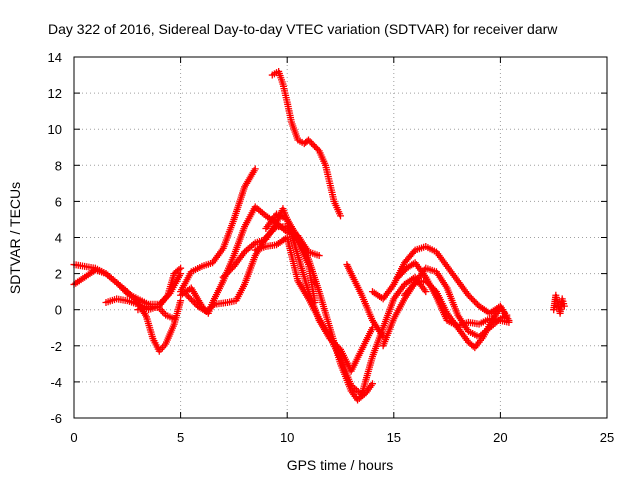 This screenshot has width=640, height=480. What do you see at coordinates (58, 165) in the screenshot?
I see `y-tick-label: 8` at bounding box center [58, 165].